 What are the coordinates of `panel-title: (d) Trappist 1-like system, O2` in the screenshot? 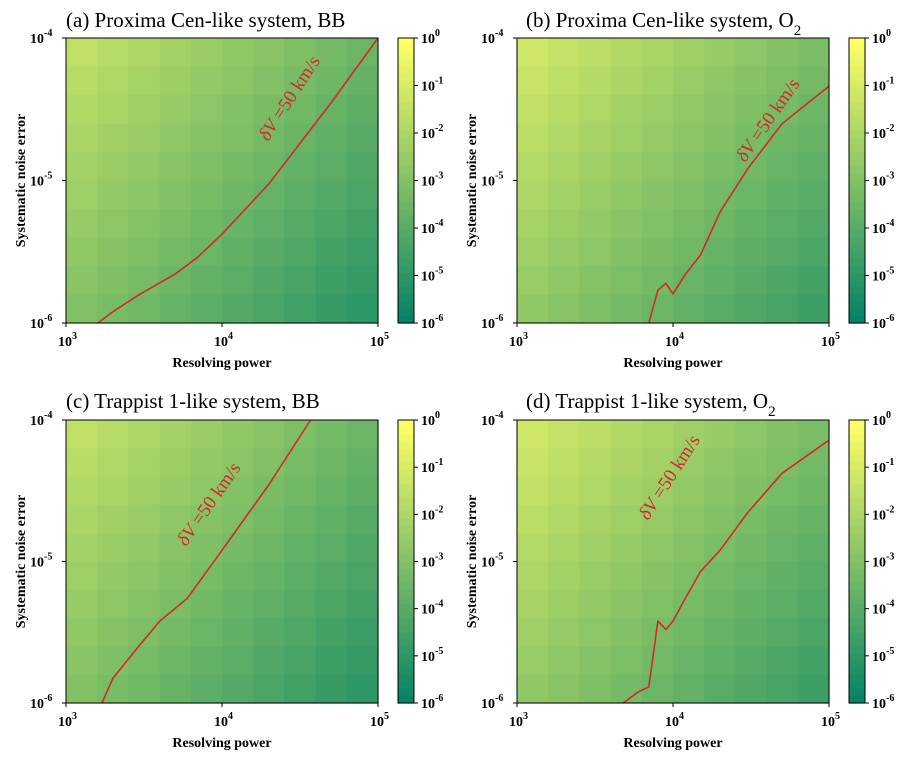 It's located at (651, 404).